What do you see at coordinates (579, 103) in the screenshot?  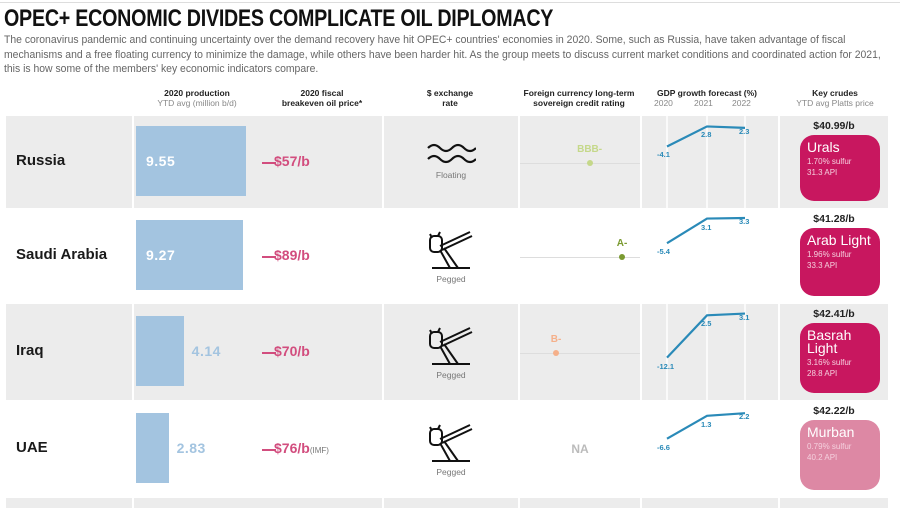 I see `header-rating-title2: sovereign credit rating` at bounding box center [579, 103].